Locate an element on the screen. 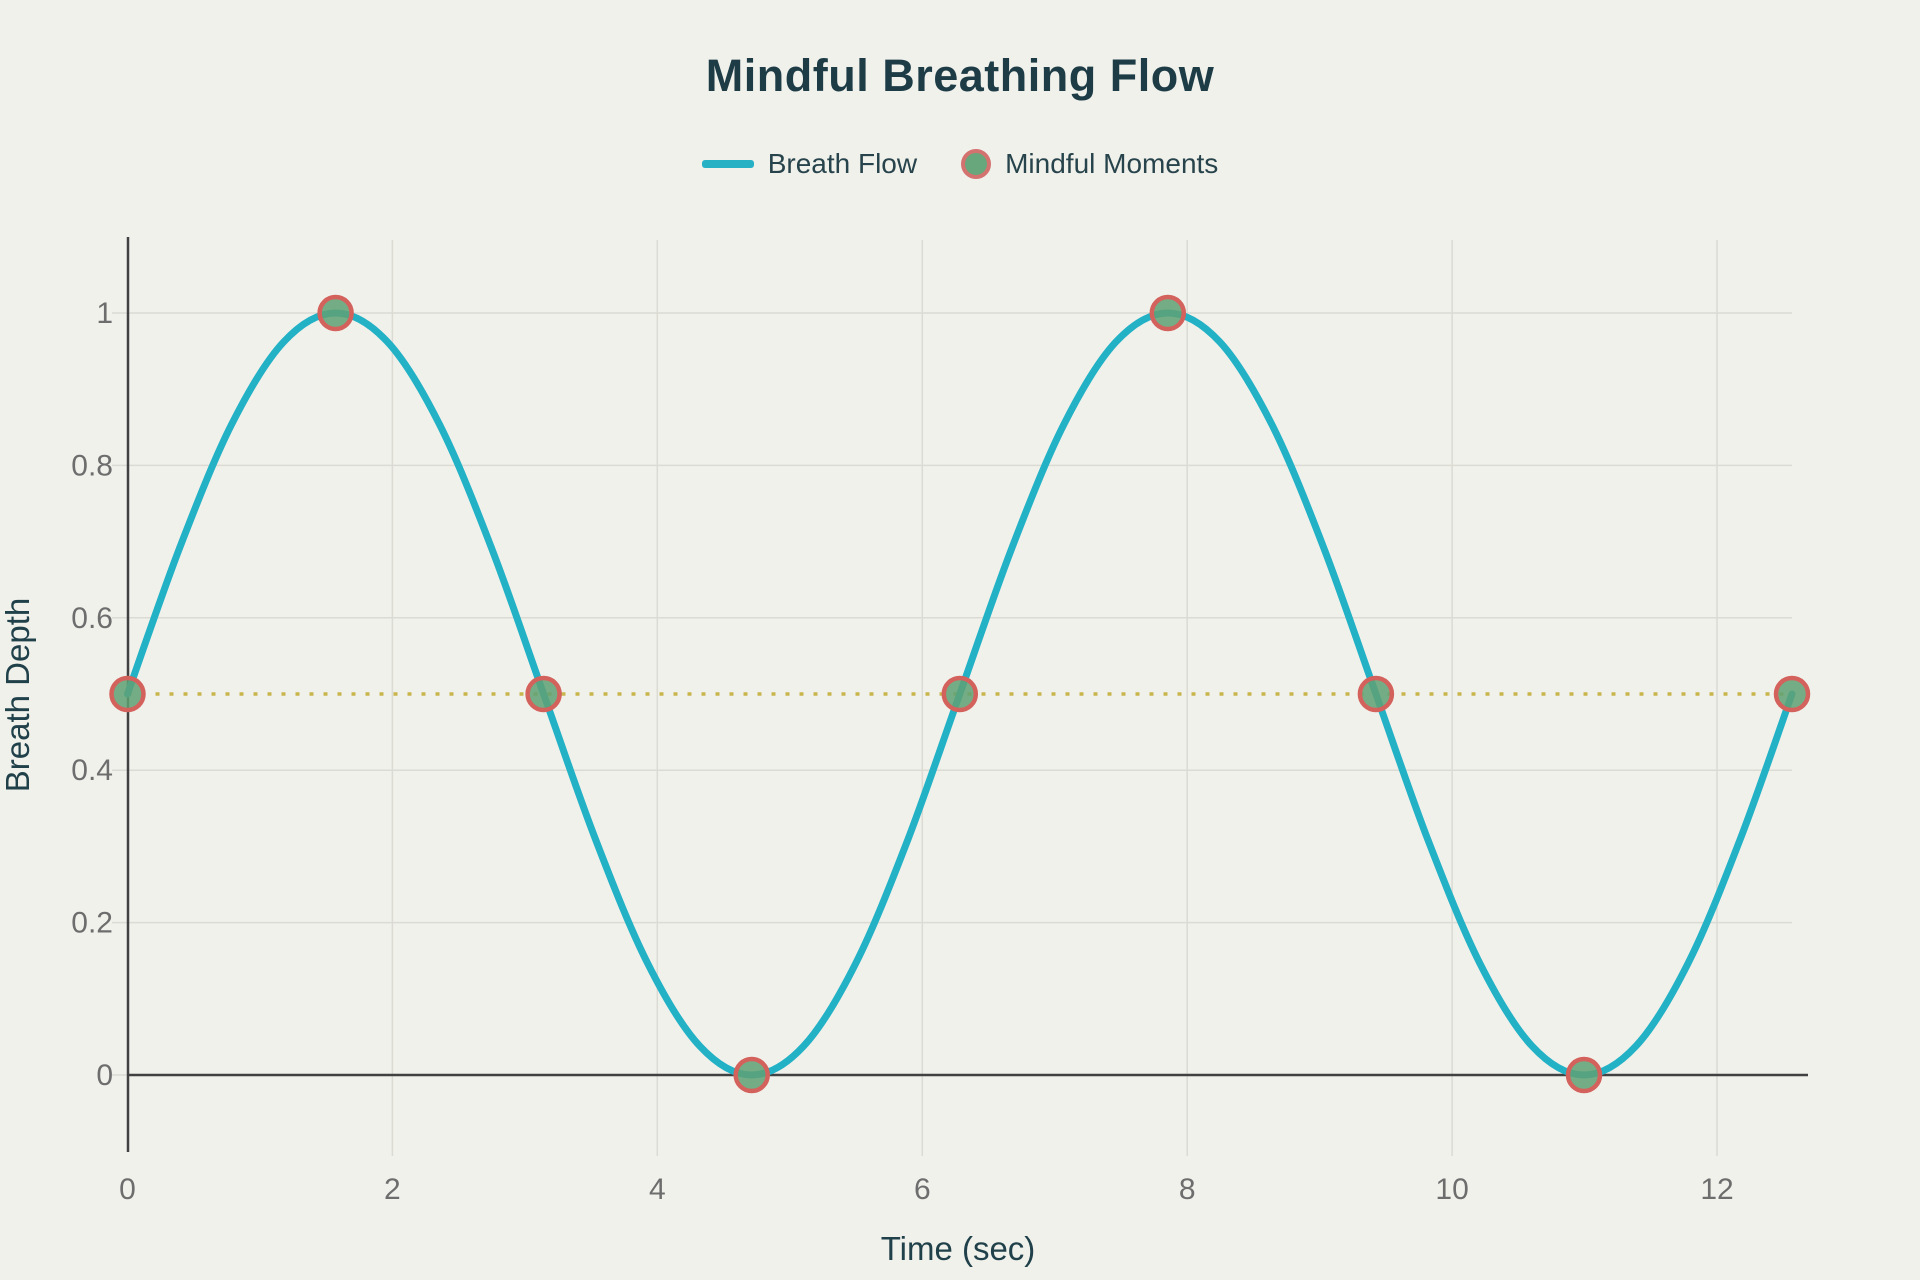 This screenshot has width=1920, height=1280. legend: Breath Flow Mindful Moments is located at coordinates (960, 164).